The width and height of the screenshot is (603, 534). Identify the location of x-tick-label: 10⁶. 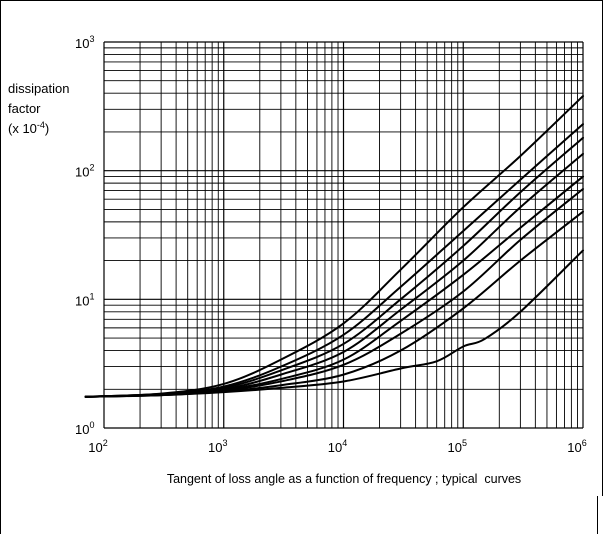
(576, 446).